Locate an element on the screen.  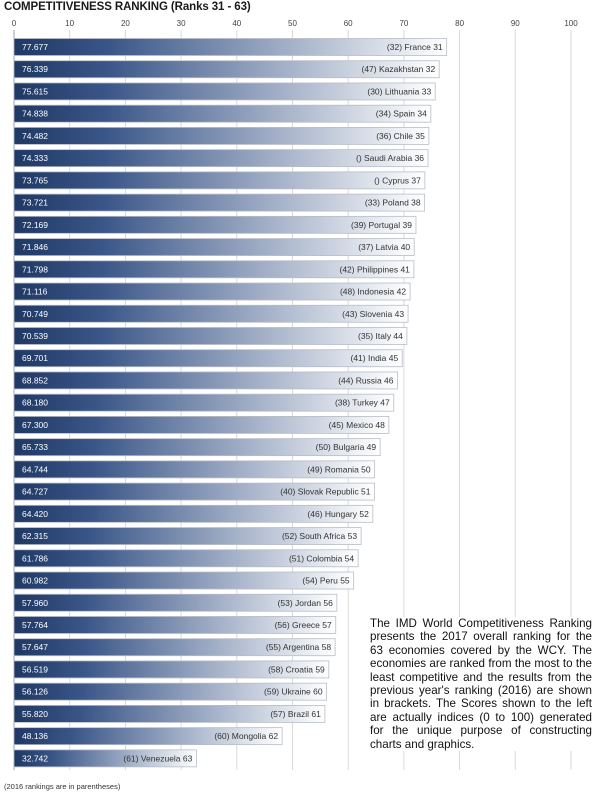
bar-value-label: 68.180 is located at coordinates (35, 403).